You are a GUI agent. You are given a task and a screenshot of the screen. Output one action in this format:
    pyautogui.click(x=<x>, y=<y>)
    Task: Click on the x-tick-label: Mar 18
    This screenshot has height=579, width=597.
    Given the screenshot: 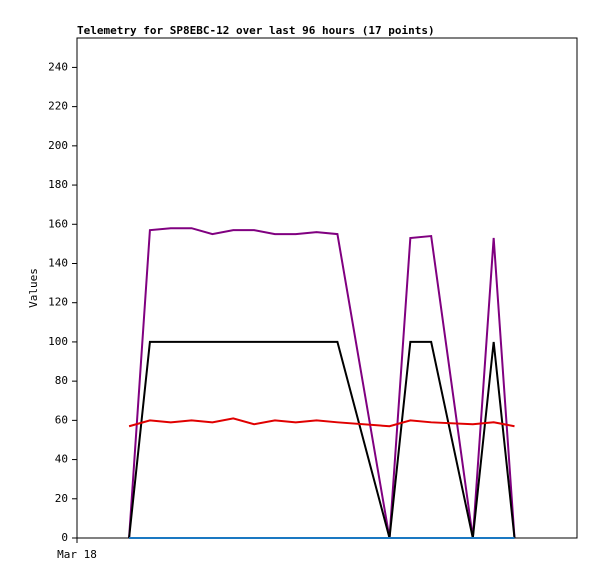 What is the action you would take?
    pyautogui.click(x=77, y=554)
    